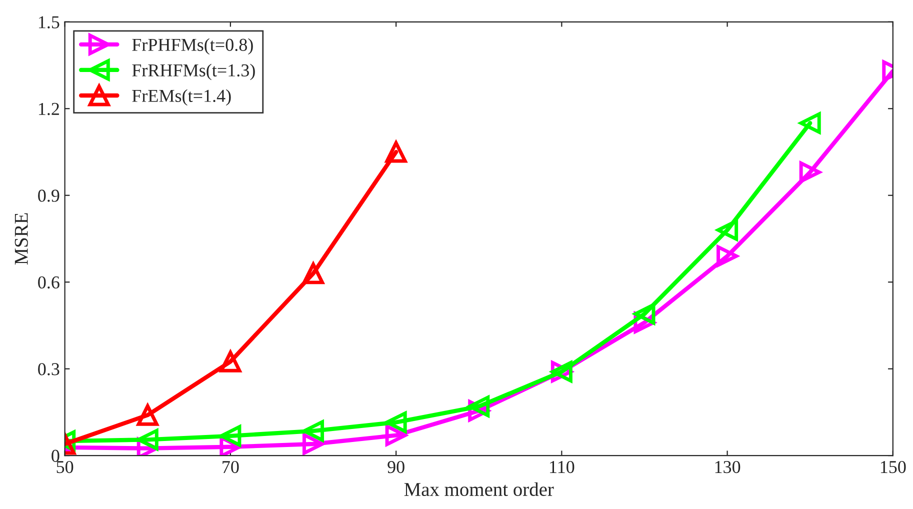  Describe the element at coordinates (192, 46) in the screenshot. I see `legend-label: FrPHFMs(t=0.8)` at that location.